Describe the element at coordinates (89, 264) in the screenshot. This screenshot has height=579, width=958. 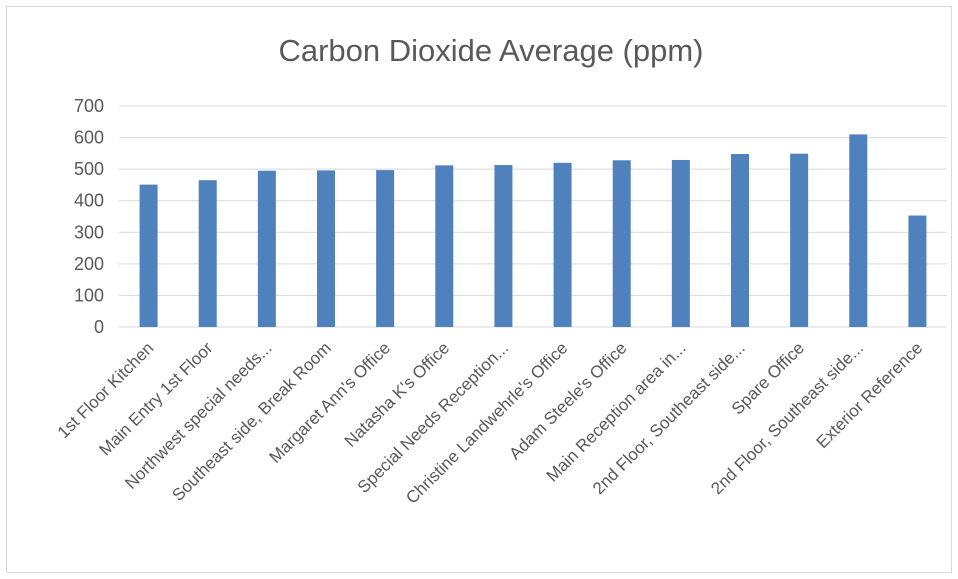
I see `y-tick-label: 200` at that location.